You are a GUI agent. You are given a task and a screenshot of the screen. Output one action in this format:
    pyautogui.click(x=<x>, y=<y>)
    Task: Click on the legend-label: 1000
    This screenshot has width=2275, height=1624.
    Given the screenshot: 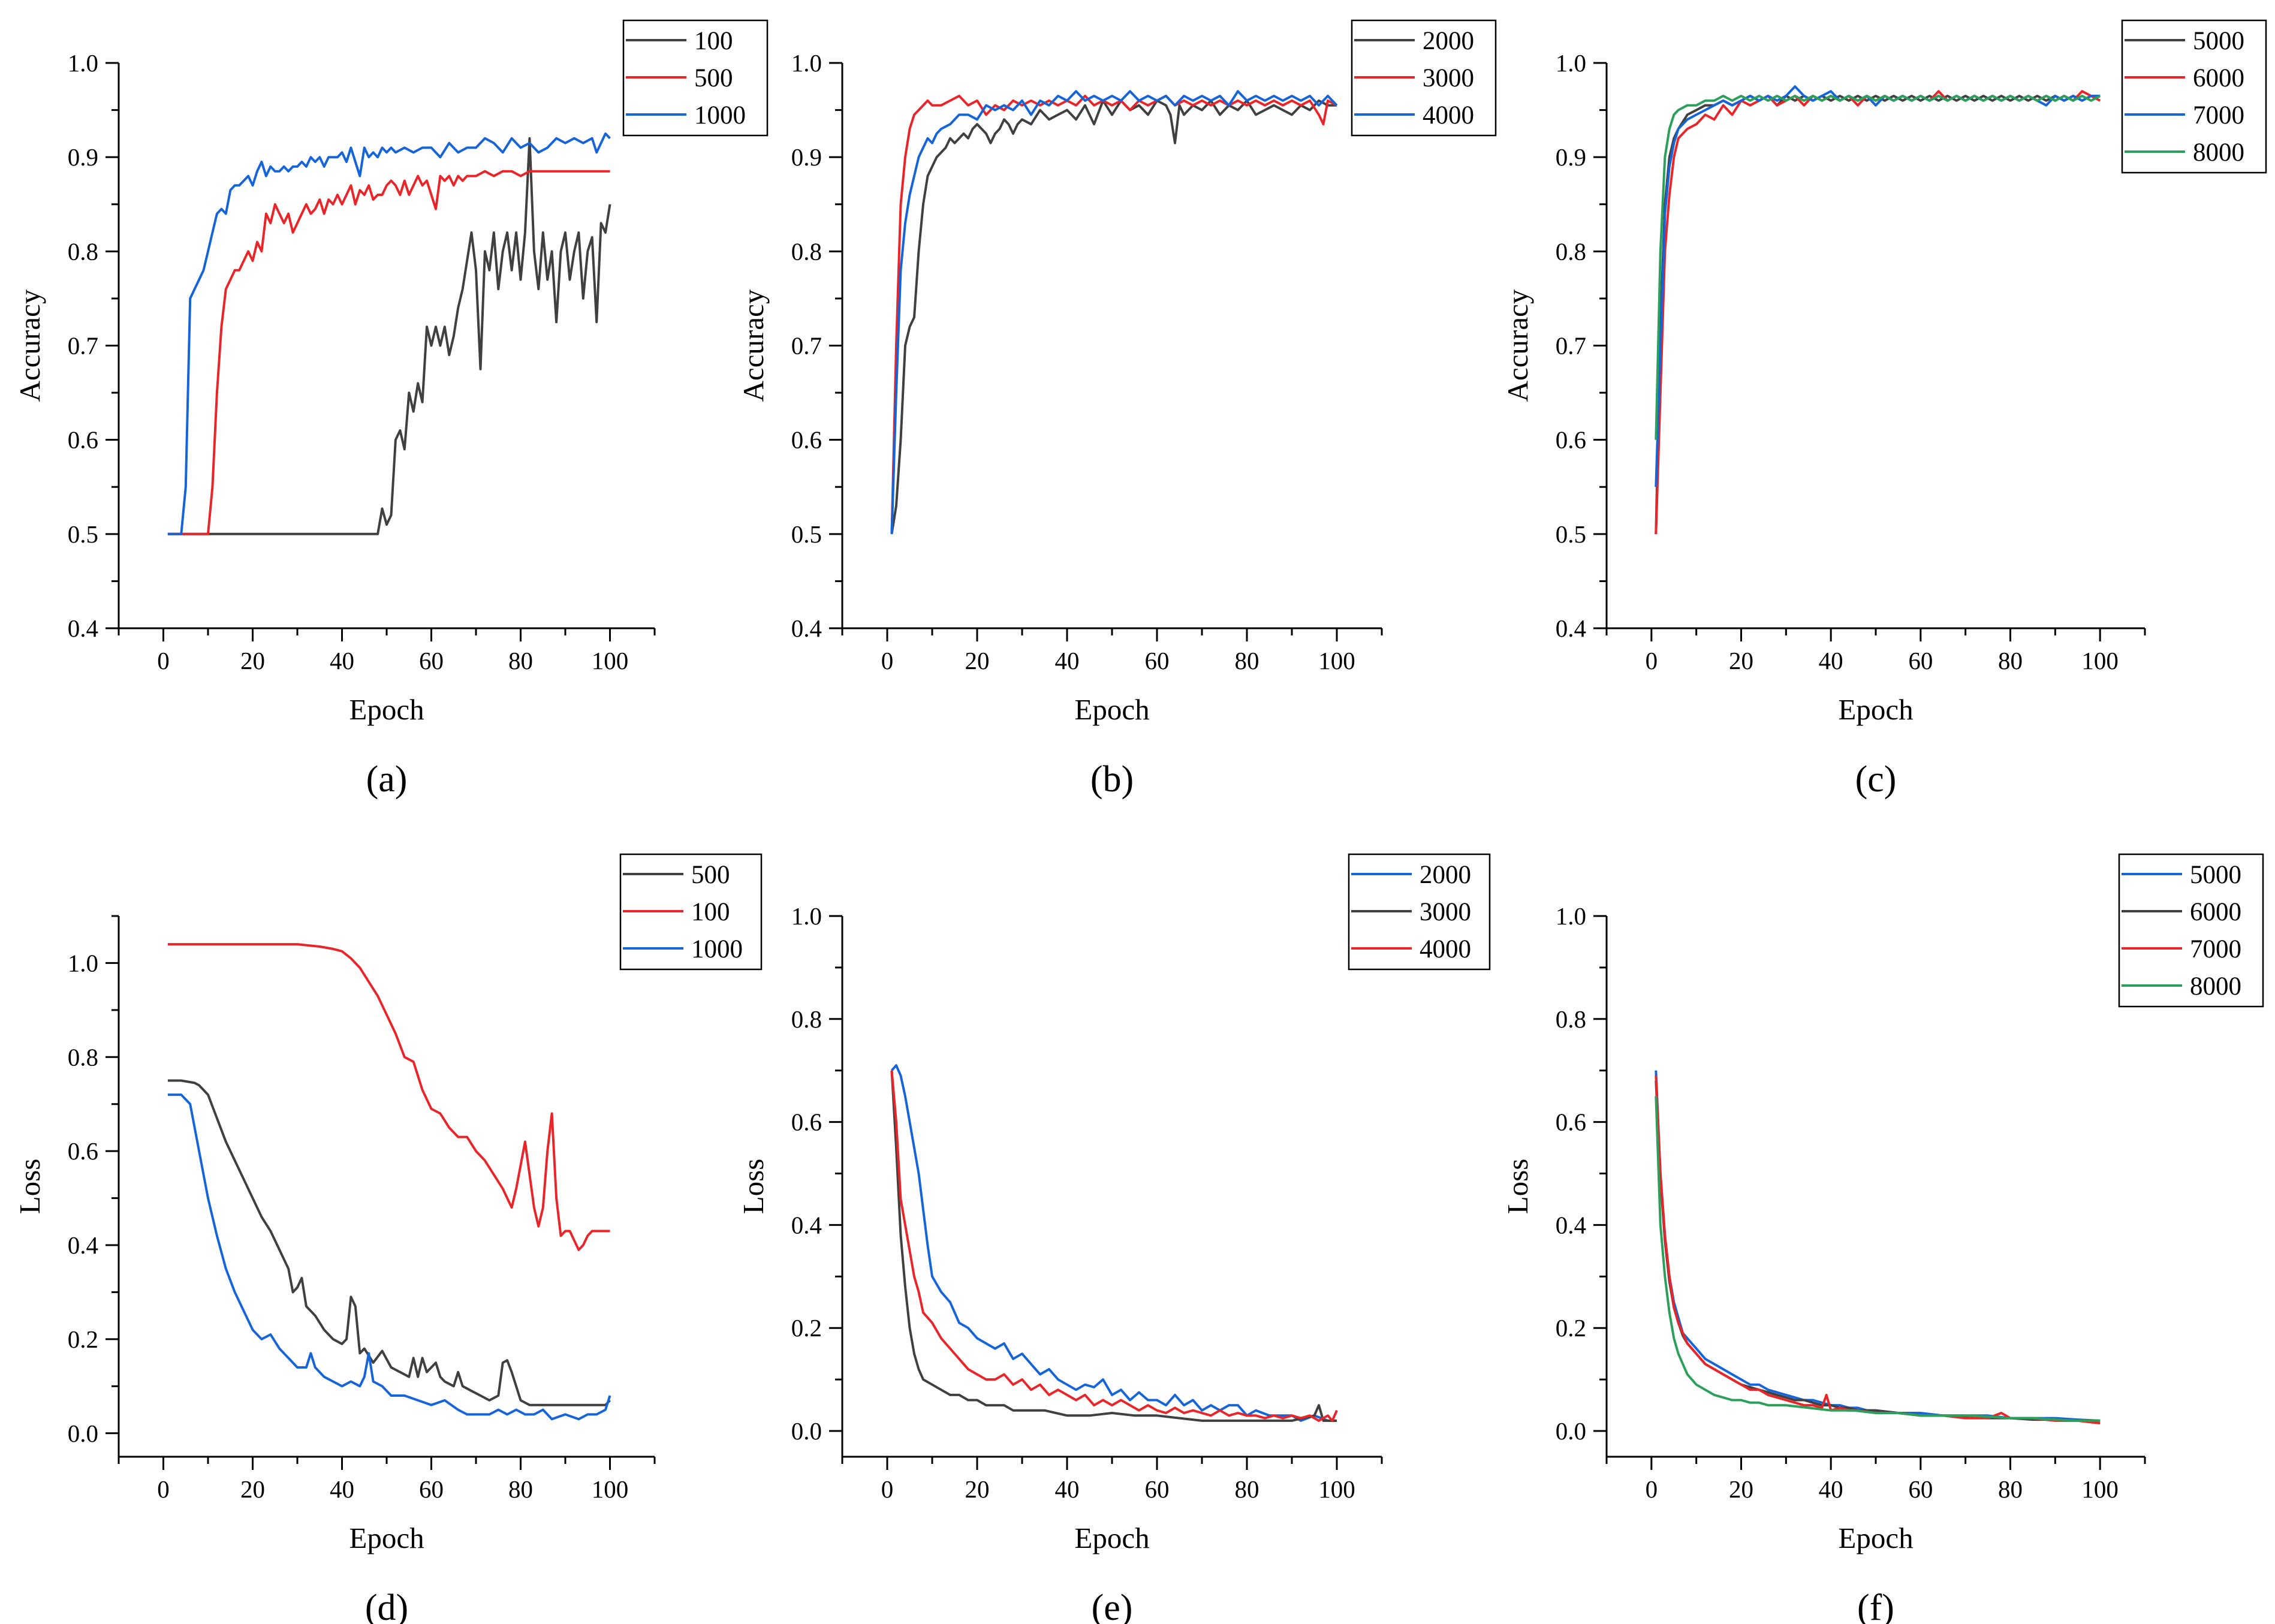 What is the action you would take?
    pyautogui.click(x=717, y=949)
    